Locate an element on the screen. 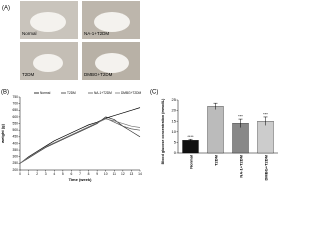 Image resolution: width=320 pixels, height=240 pixels. legend-label: DMBG+T2DM is located at coordinates (131, 93).